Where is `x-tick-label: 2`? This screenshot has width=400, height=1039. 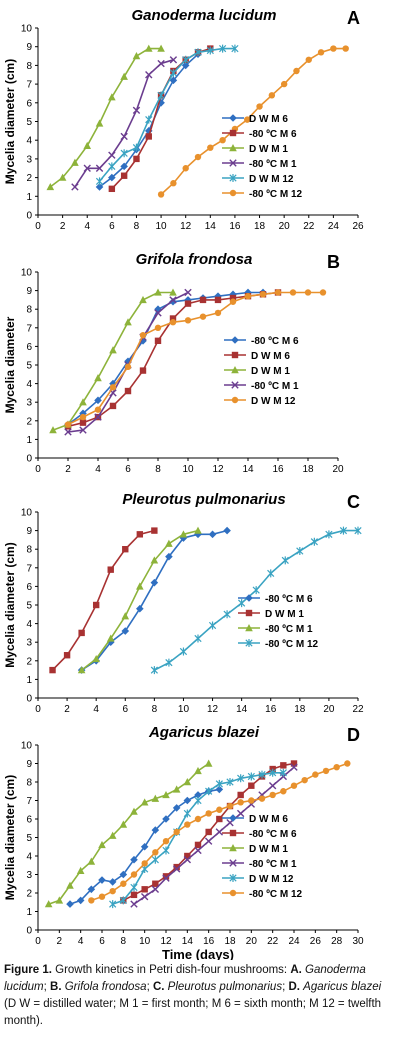 x-tick-label: 2 is located at coordinates (68, 469).